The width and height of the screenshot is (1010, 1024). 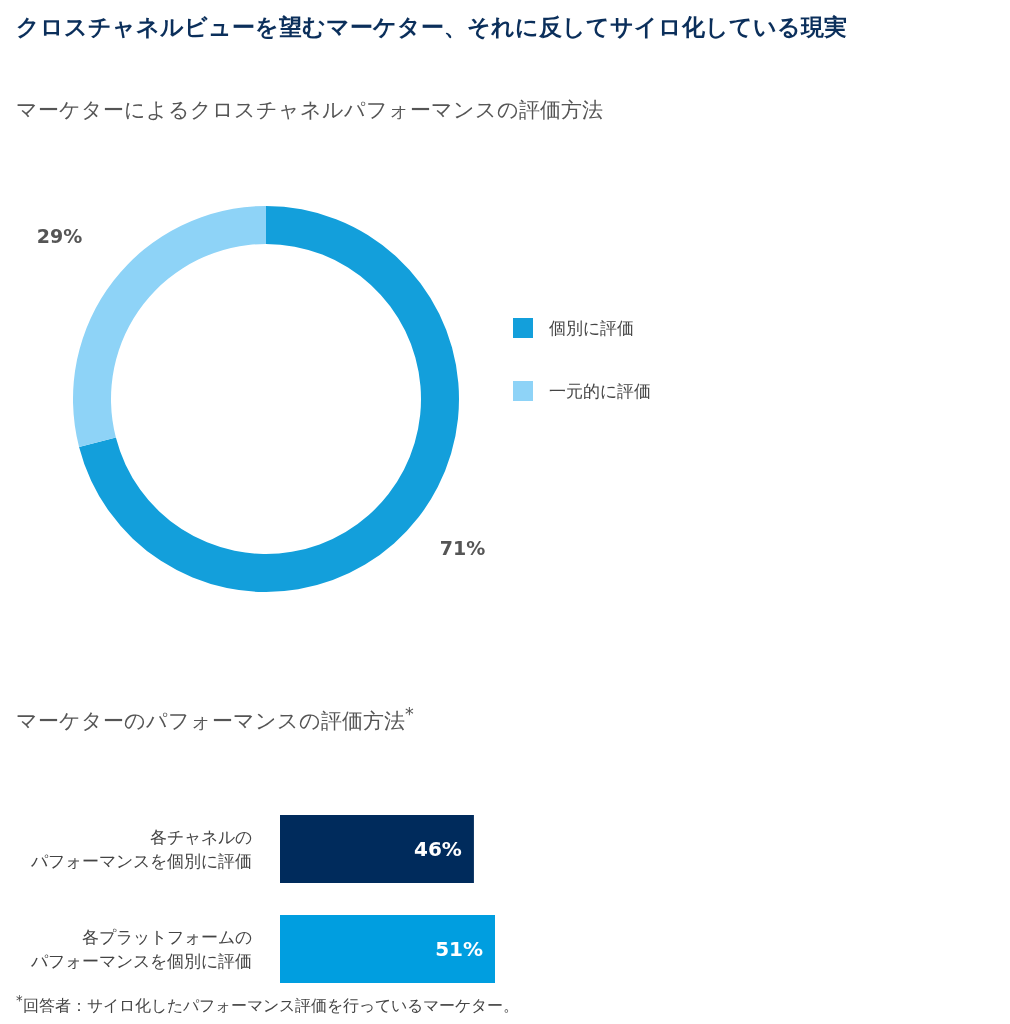 I want to click on annotation: $^{*}$回答者：サイロ化したパフォーマンス評価を行っているマーケター。, so click(x=267, y=1005).